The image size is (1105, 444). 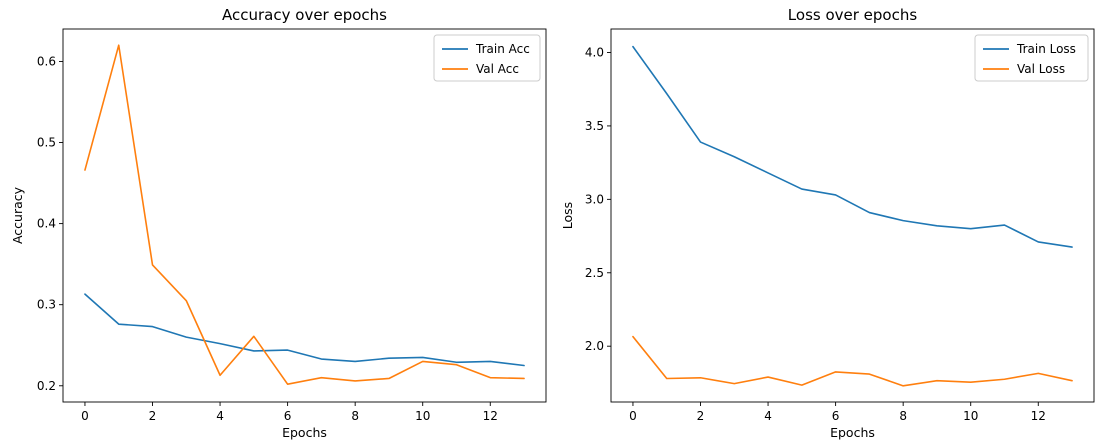 I want to click on y-tick-label: 0.5, so click(x=46, y=143).